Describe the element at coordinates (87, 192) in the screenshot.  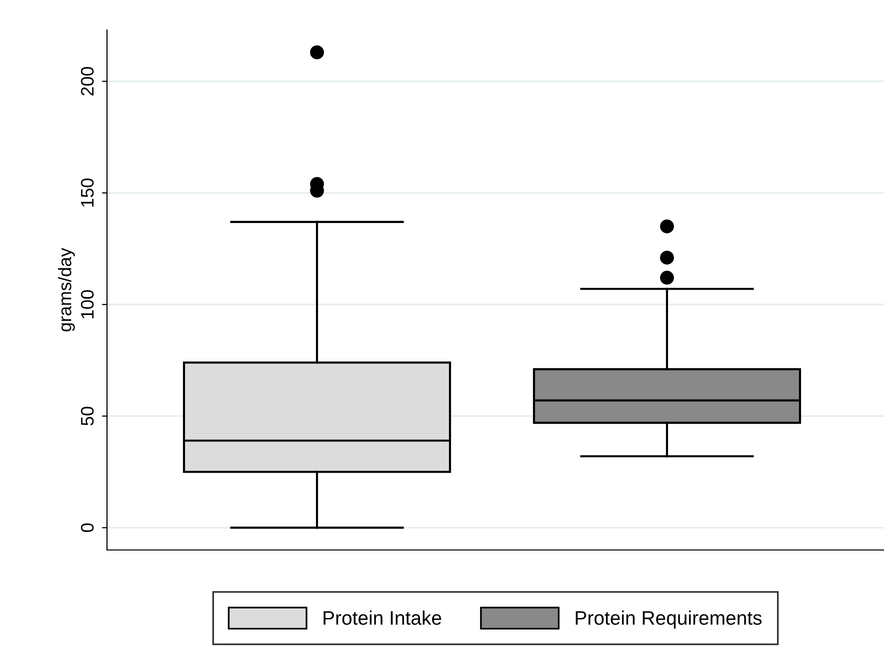
I see `y-tick-label: 150` at that location.